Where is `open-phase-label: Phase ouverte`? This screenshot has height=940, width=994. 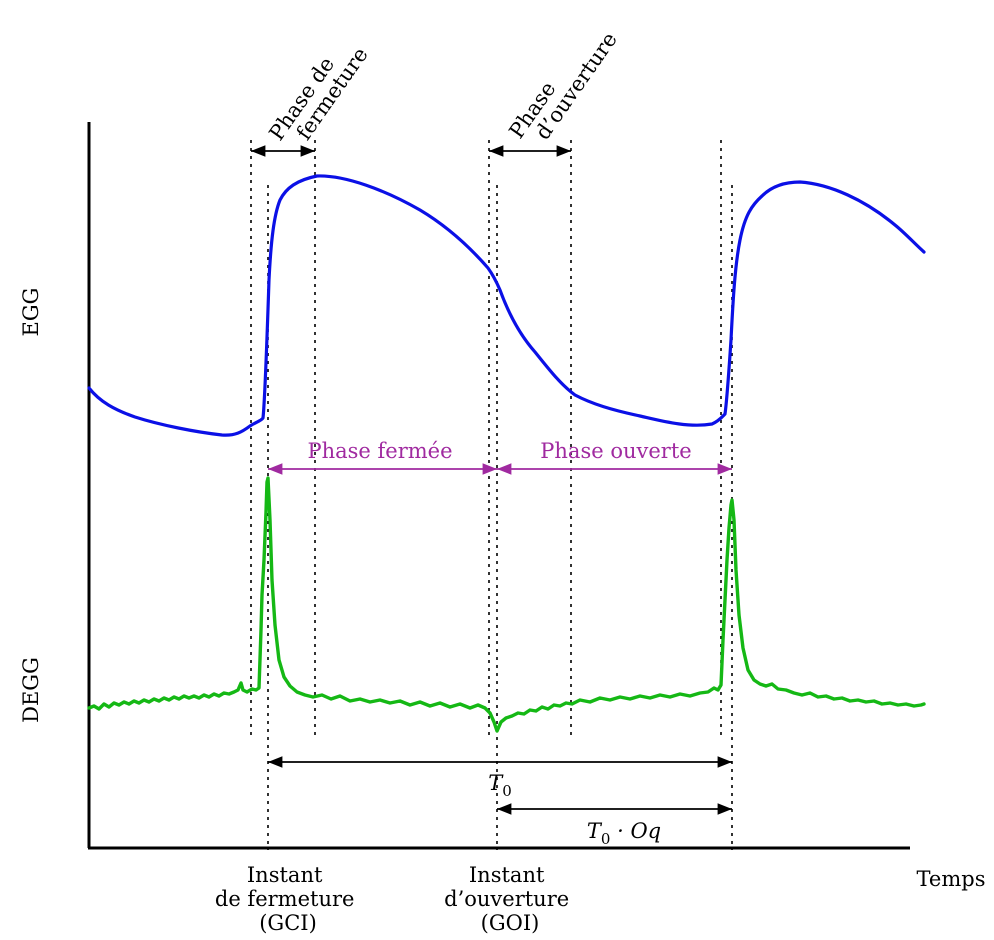 open-phase-label: Phase ouverte is located at coordinates (615, 451).